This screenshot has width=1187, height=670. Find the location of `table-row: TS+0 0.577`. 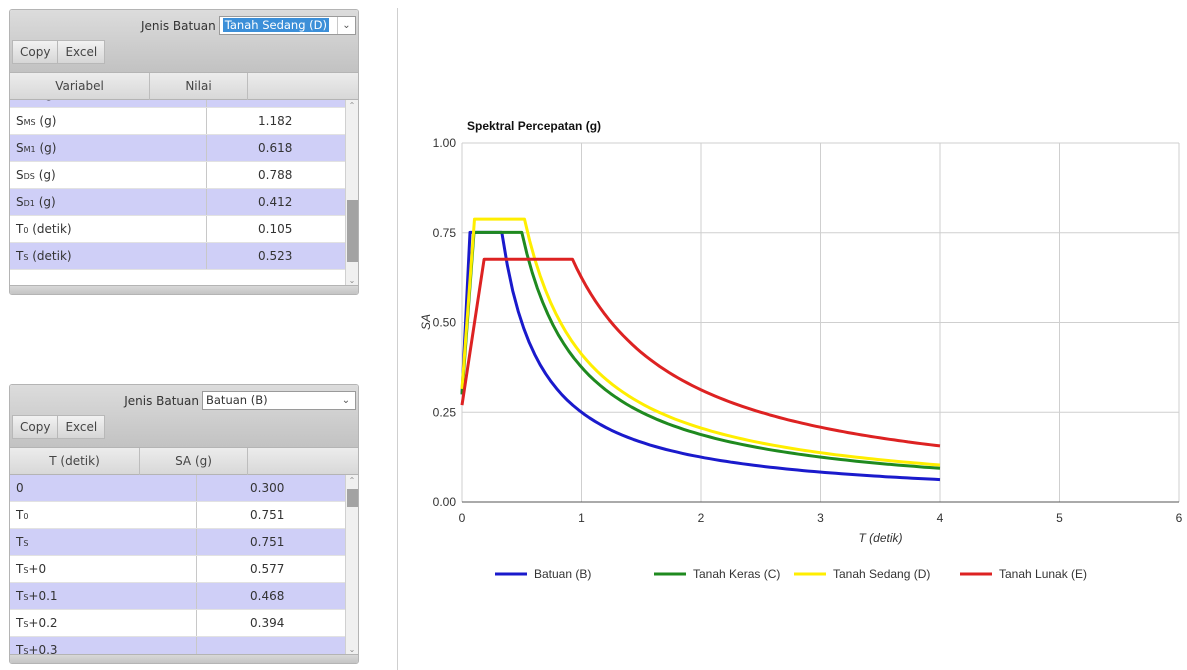

table-row: TS+0 0.577 is located at coordinates (178, 569).